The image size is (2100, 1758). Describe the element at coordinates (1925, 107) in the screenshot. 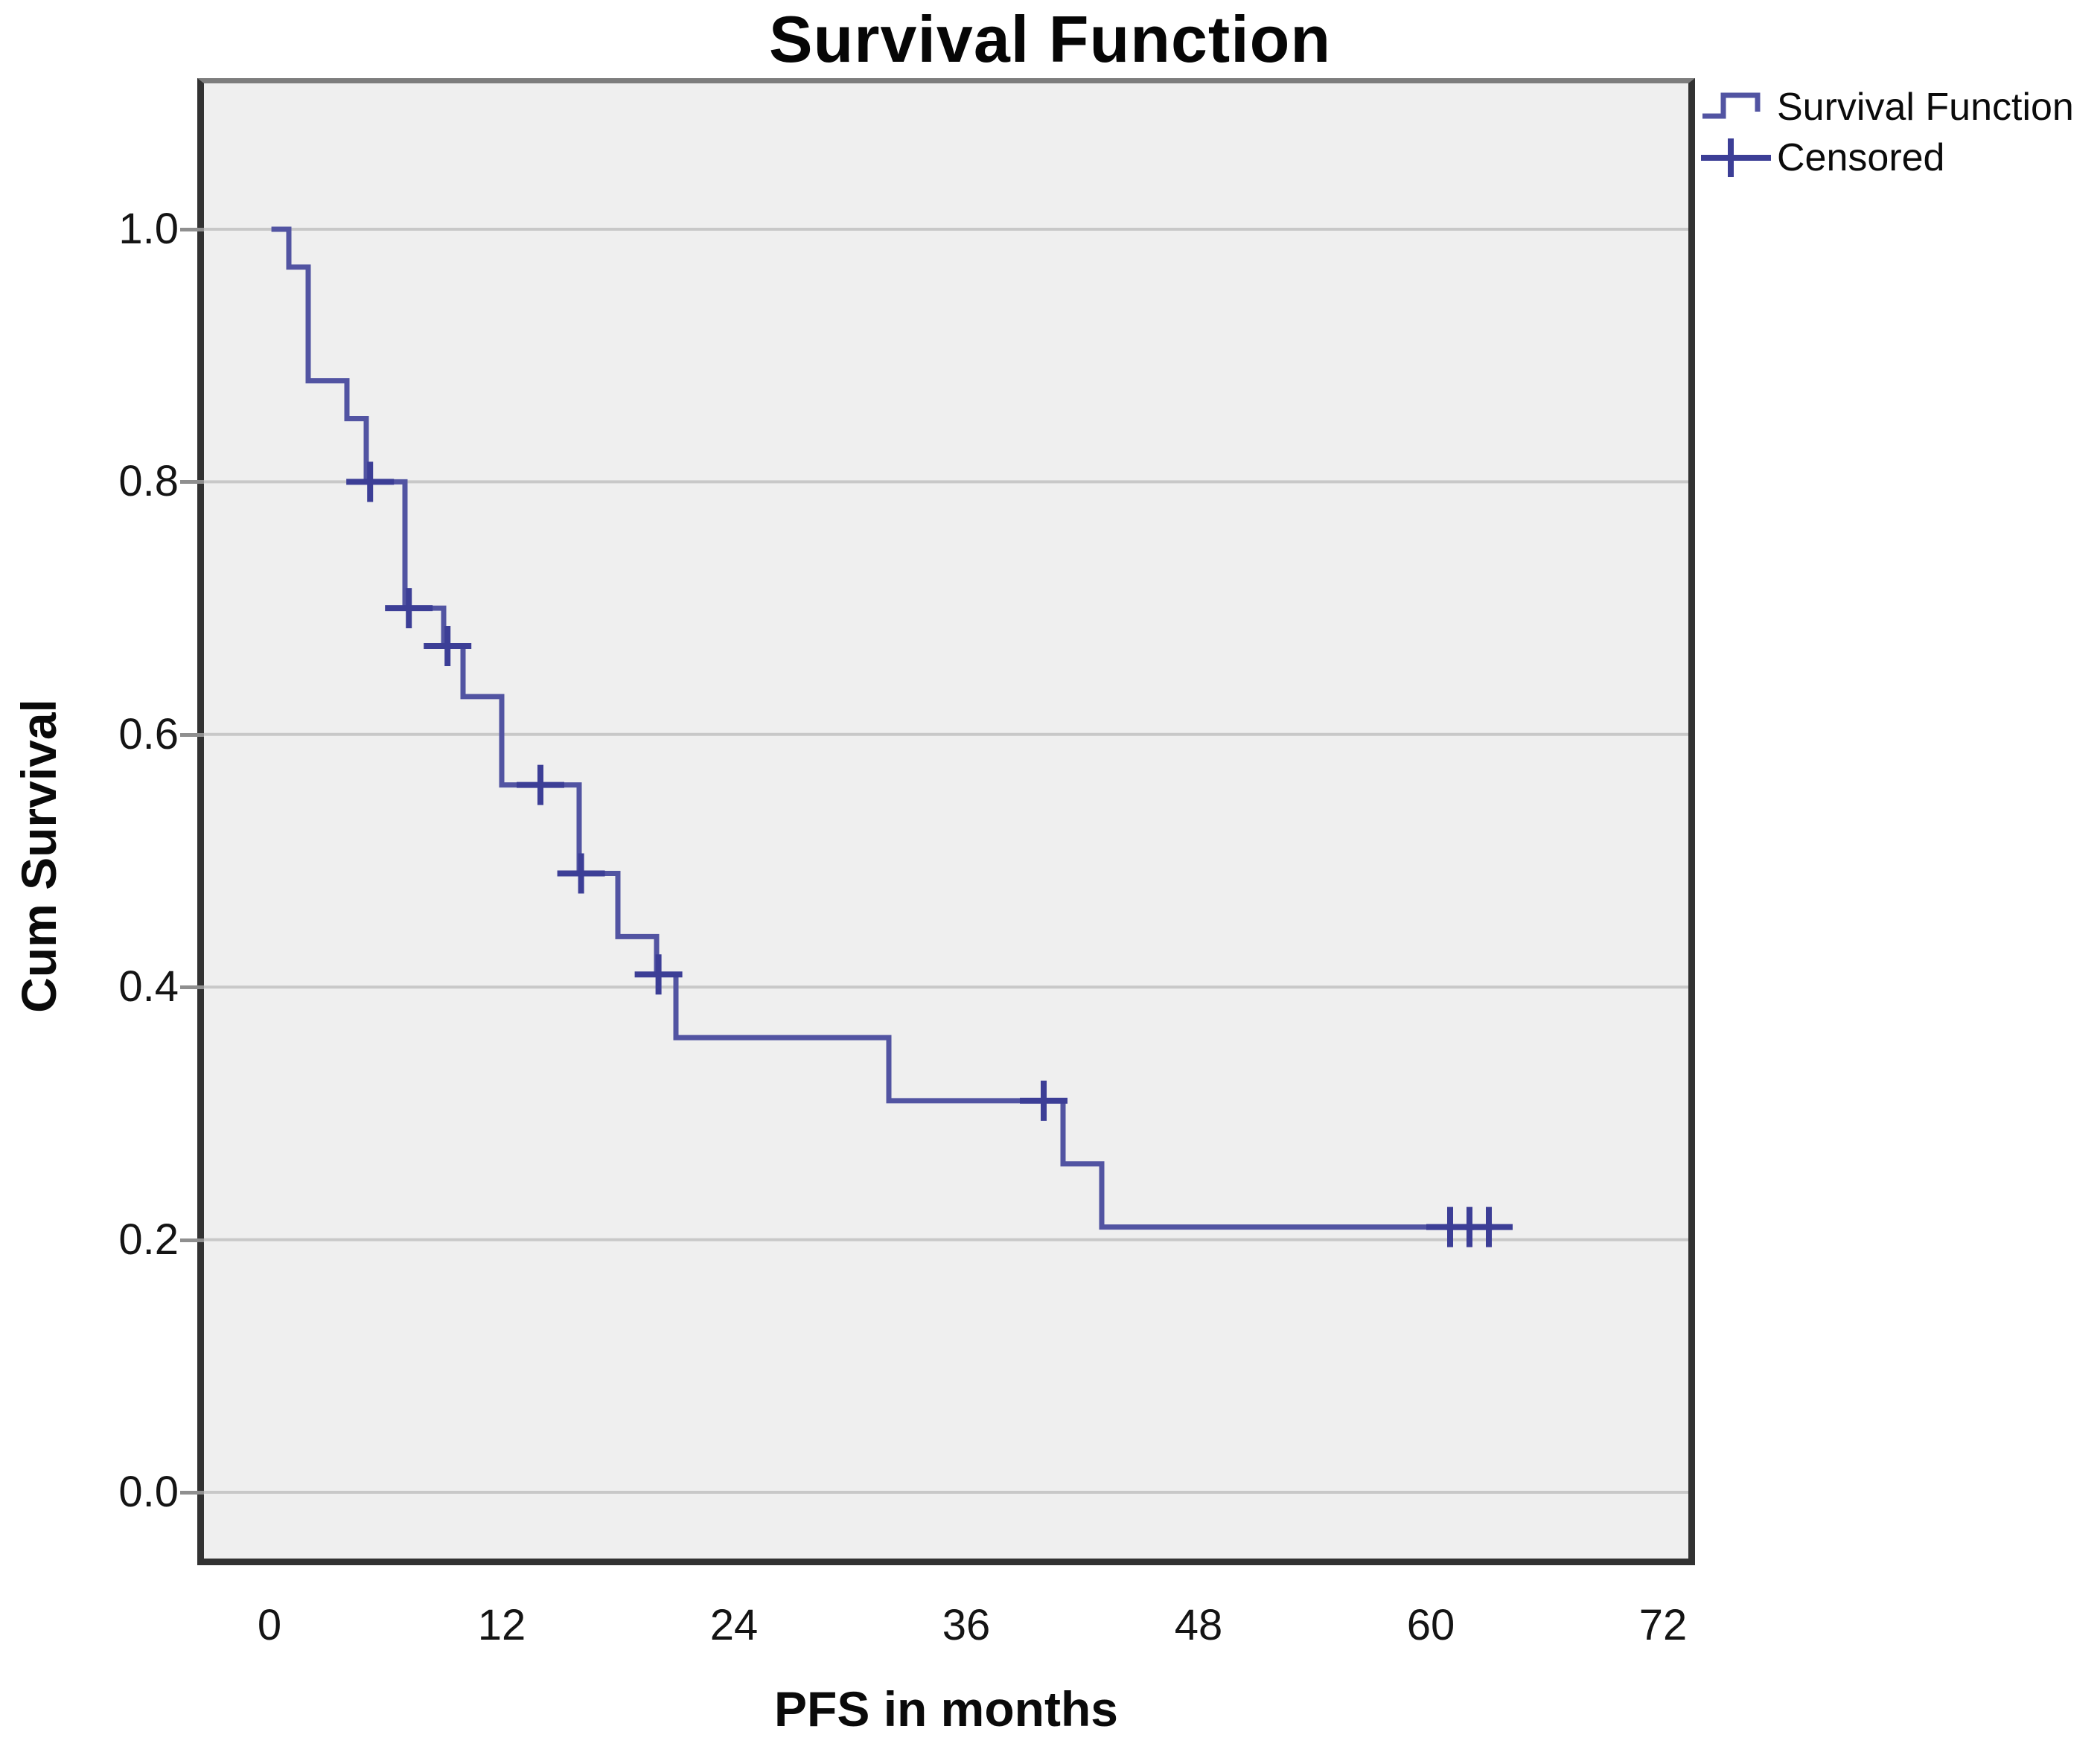

I see `legend-label-survival: Survival Function` at that location.